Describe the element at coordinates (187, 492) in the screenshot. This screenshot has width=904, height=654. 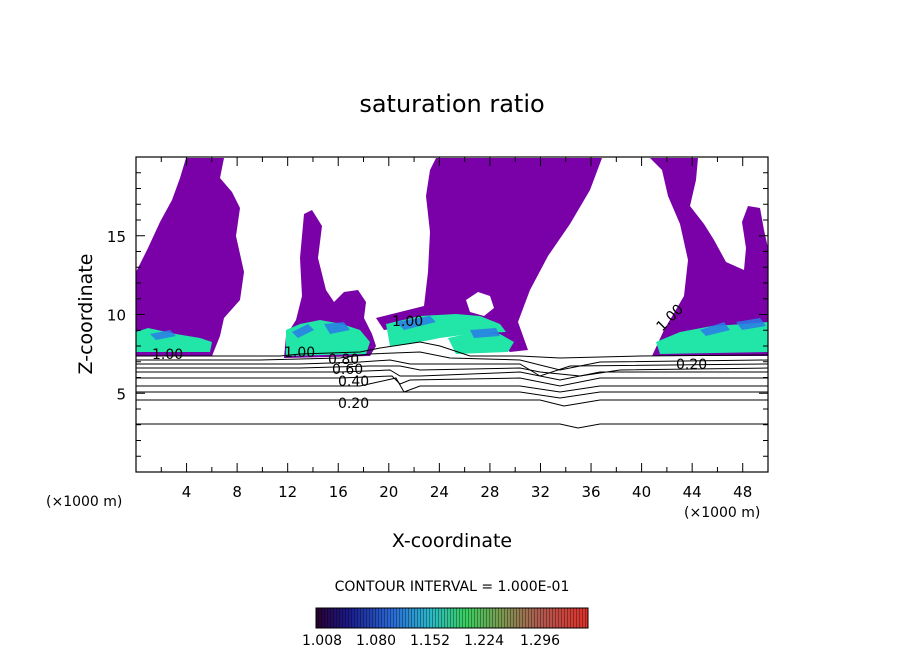
I see `x-tick-label: 4` at that location.